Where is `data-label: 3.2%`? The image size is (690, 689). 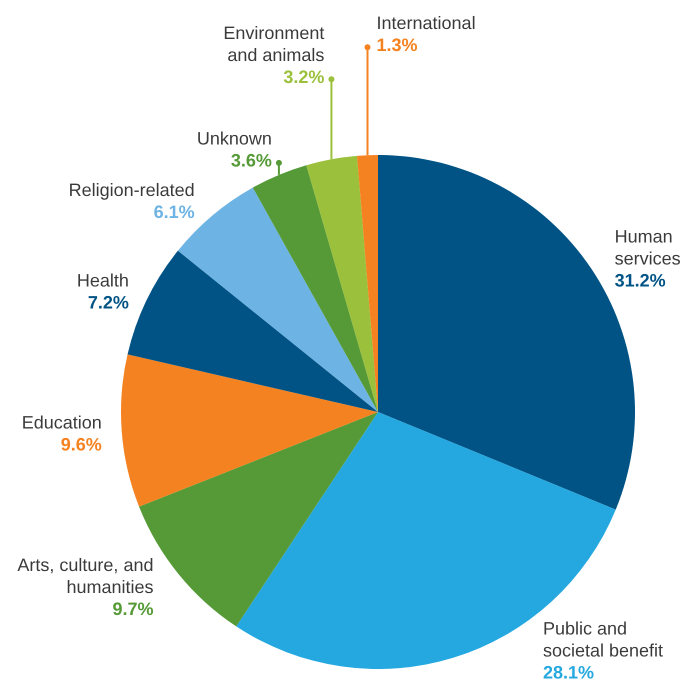 data-label: 3.2% is located at coordinates (303, 76).